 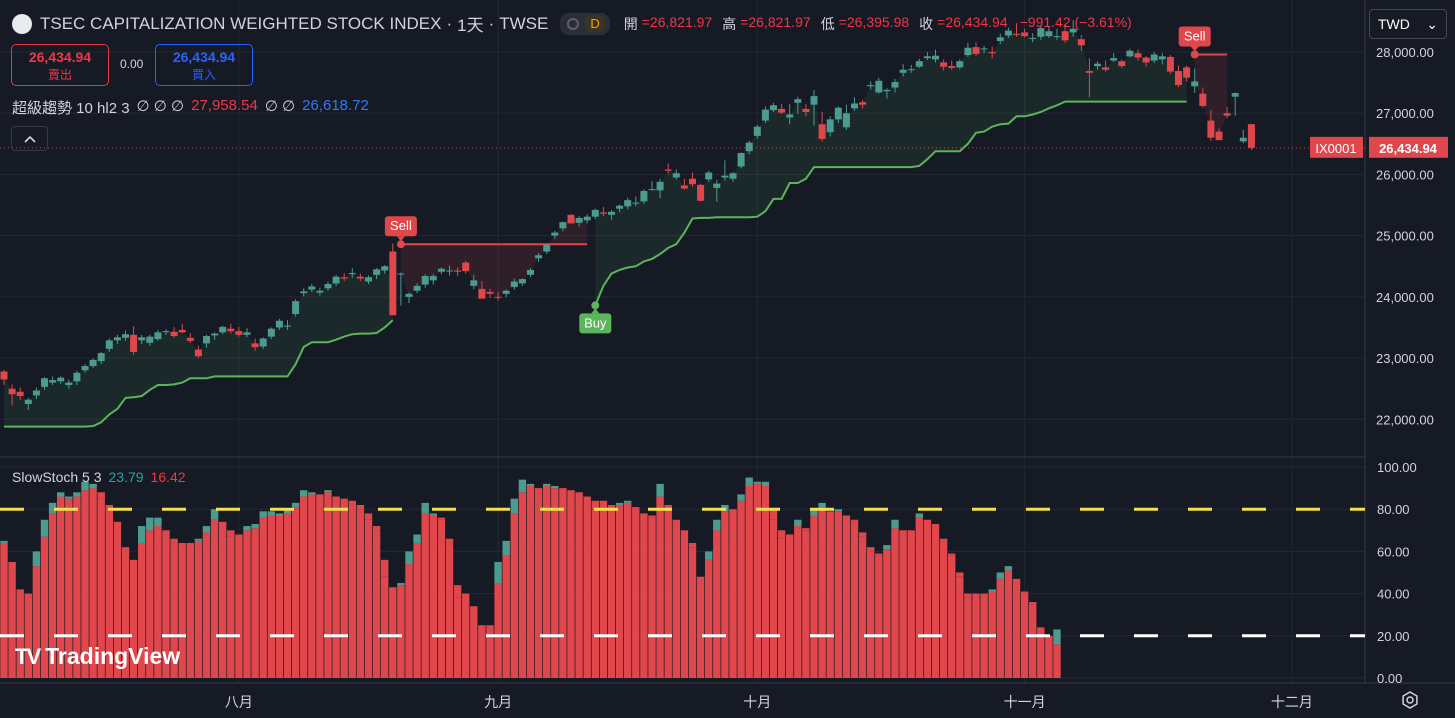 I want to click on interval: 1天, so click(x=470, y=25).